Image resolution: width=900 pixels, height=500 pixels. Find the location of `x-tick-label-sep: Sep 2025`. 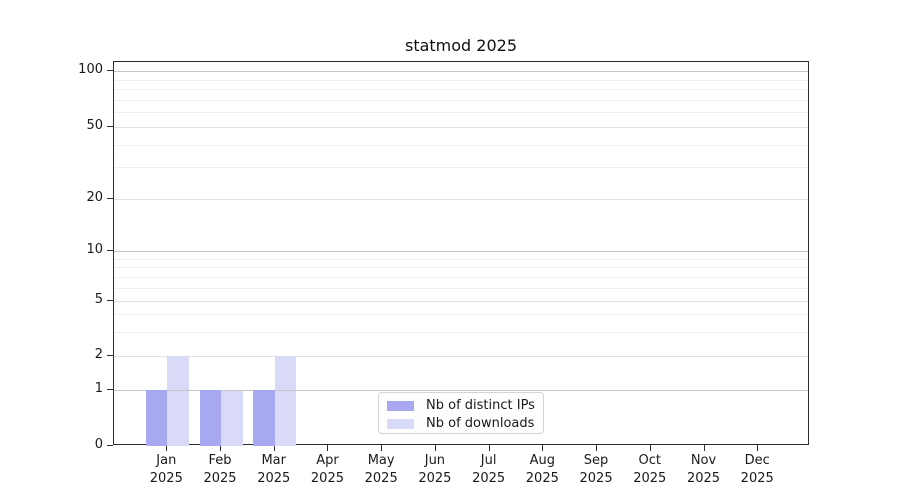

x-tick-label-sep: Sep 2025 is located at coordinates (596, 469).